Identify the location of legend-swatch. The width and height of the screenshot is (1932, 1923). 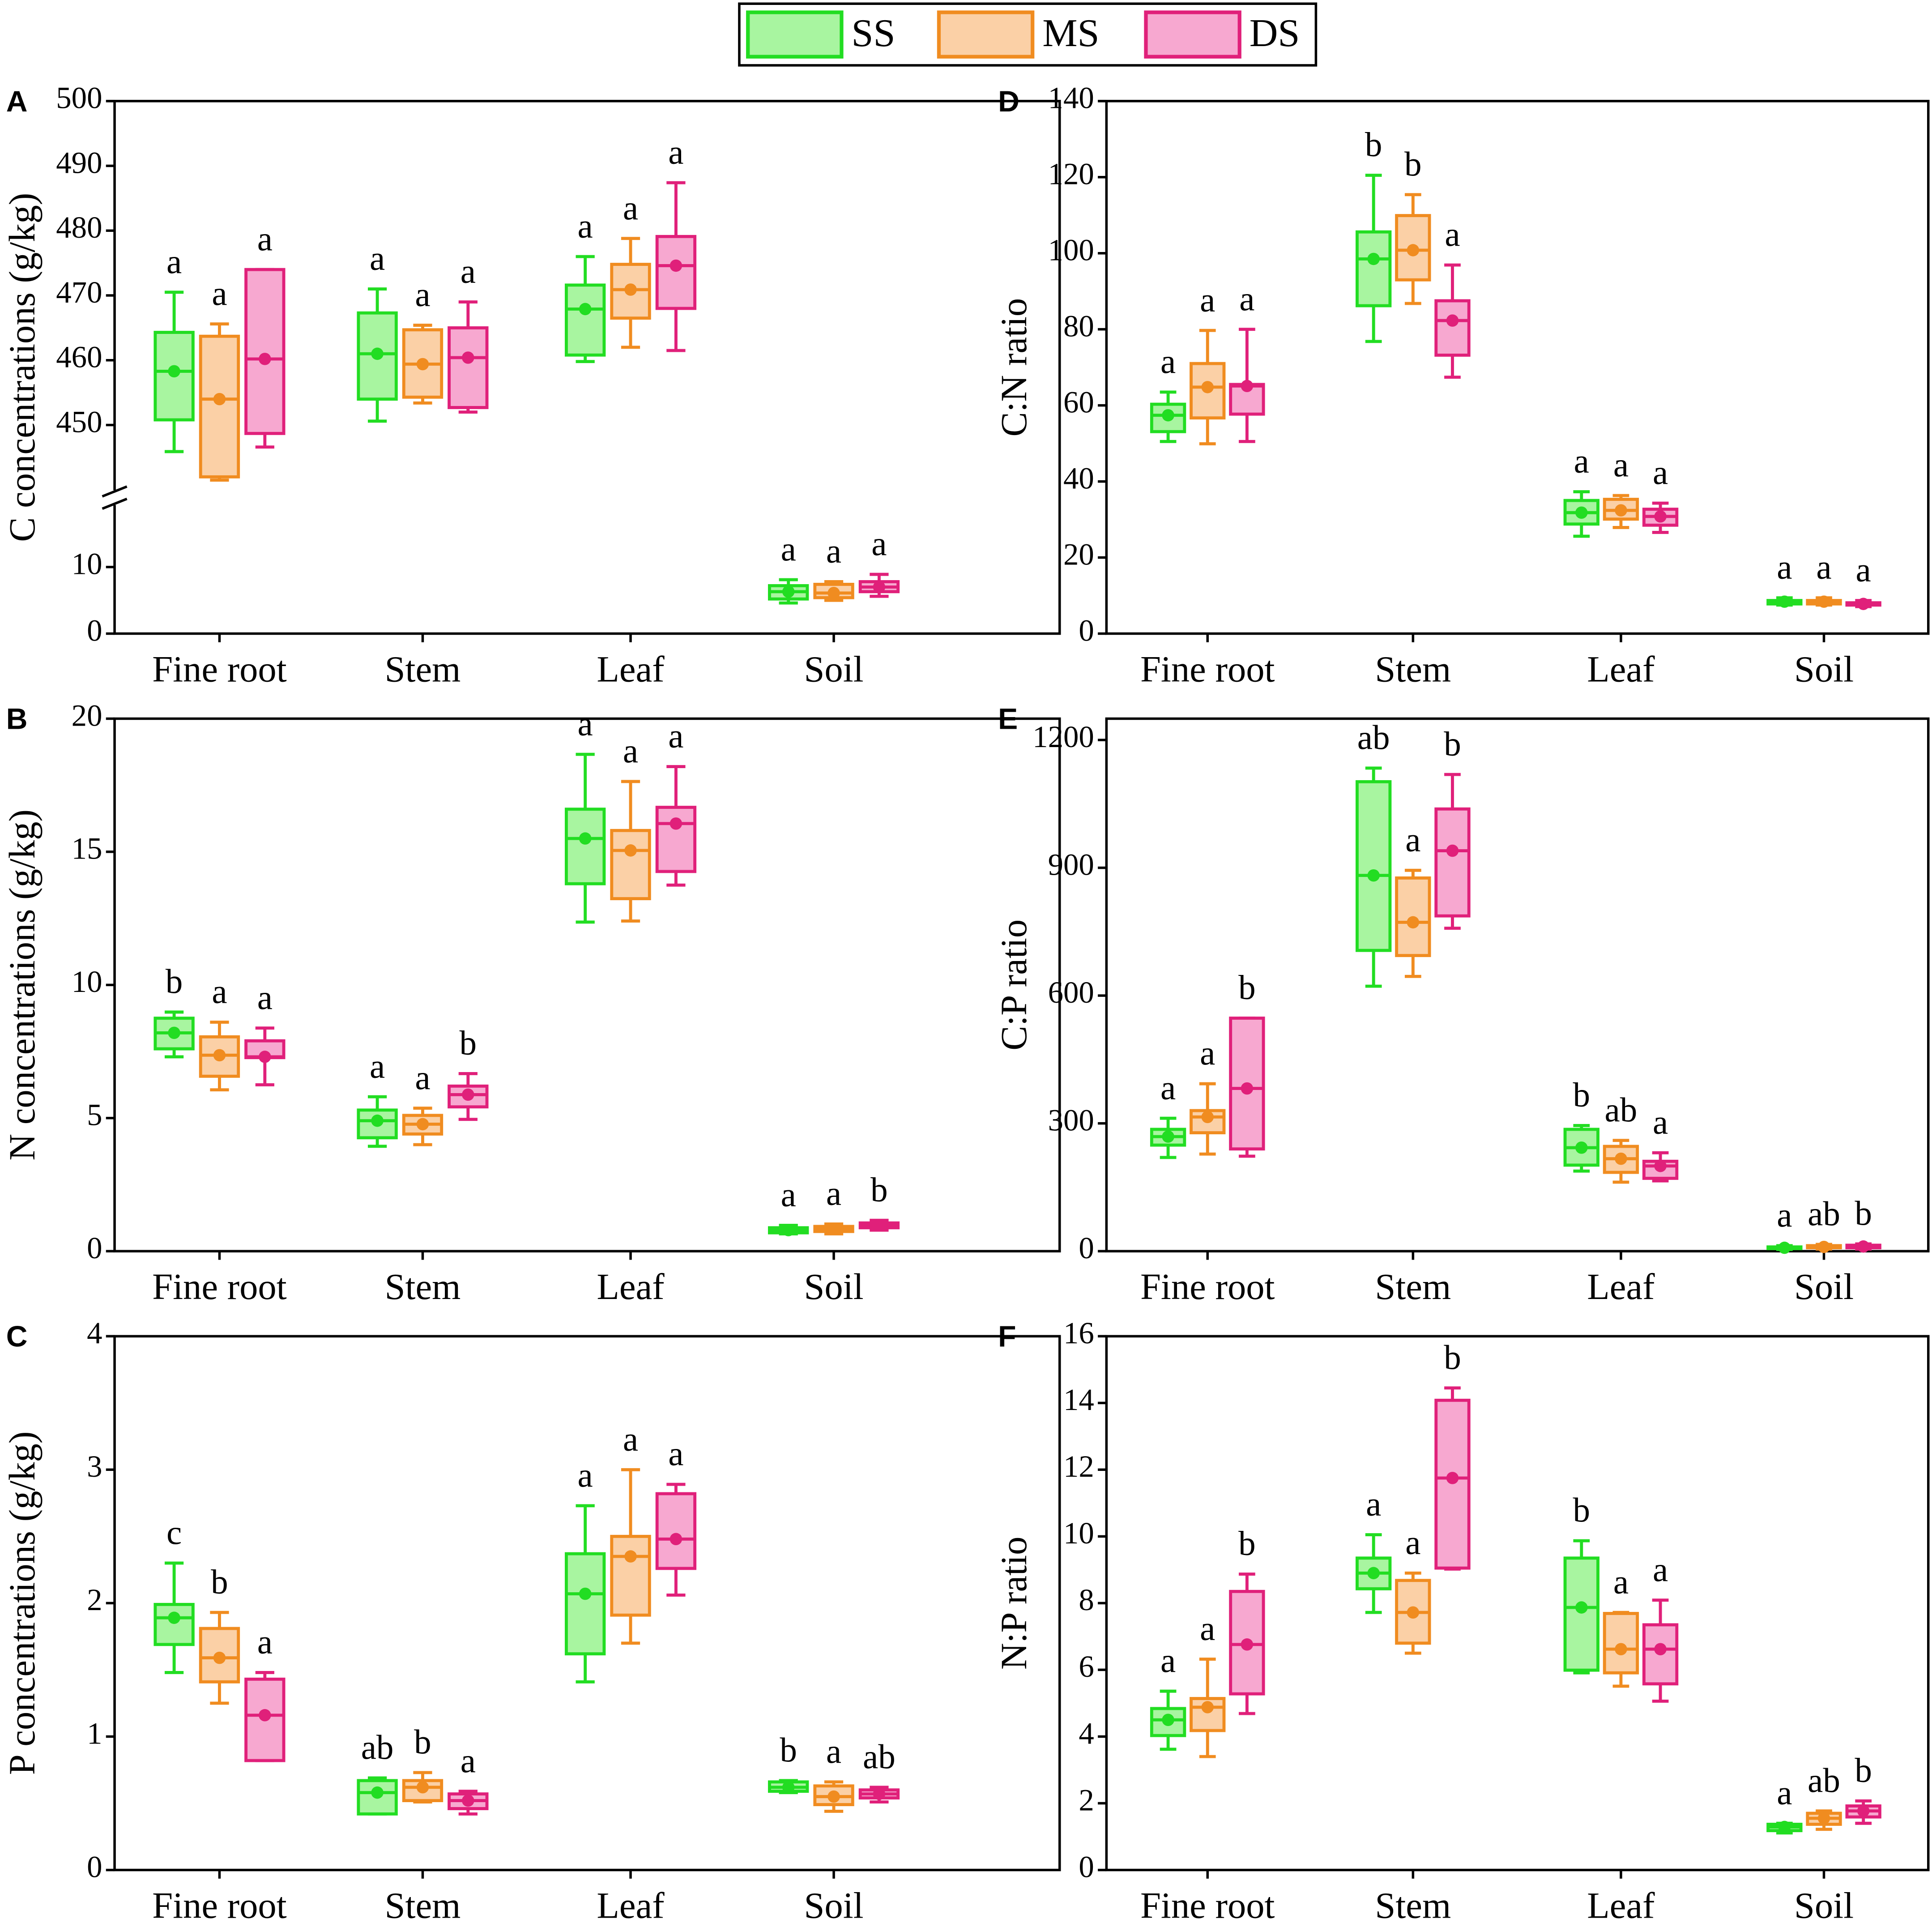
(1192, 34).